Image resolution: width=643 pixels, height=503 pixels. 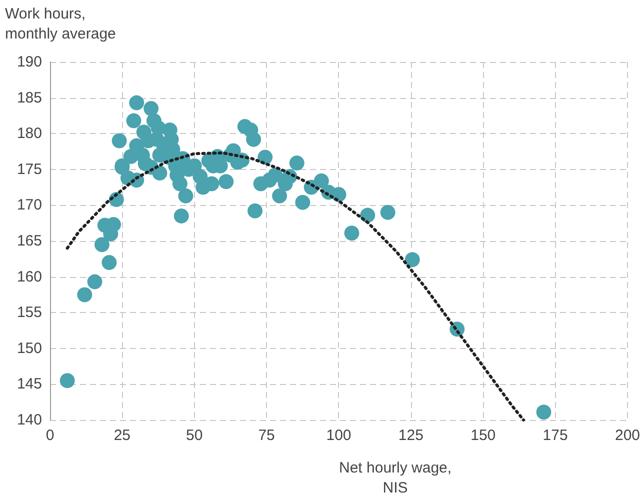 What do you see at coordinates (50, 435) in the screenshot?
I see `x-tick-label: 0` at bounding box center [50, 435].